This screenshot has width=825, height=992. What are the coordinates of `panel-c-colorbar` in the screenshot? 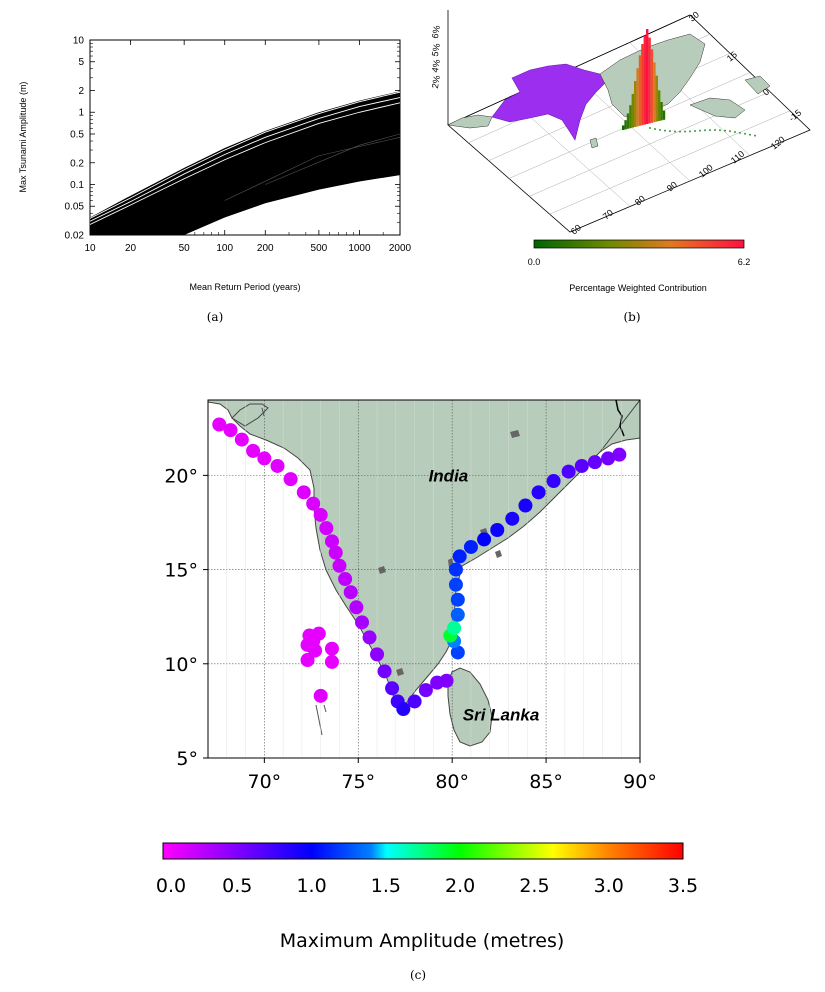 It's located at (423, 851).